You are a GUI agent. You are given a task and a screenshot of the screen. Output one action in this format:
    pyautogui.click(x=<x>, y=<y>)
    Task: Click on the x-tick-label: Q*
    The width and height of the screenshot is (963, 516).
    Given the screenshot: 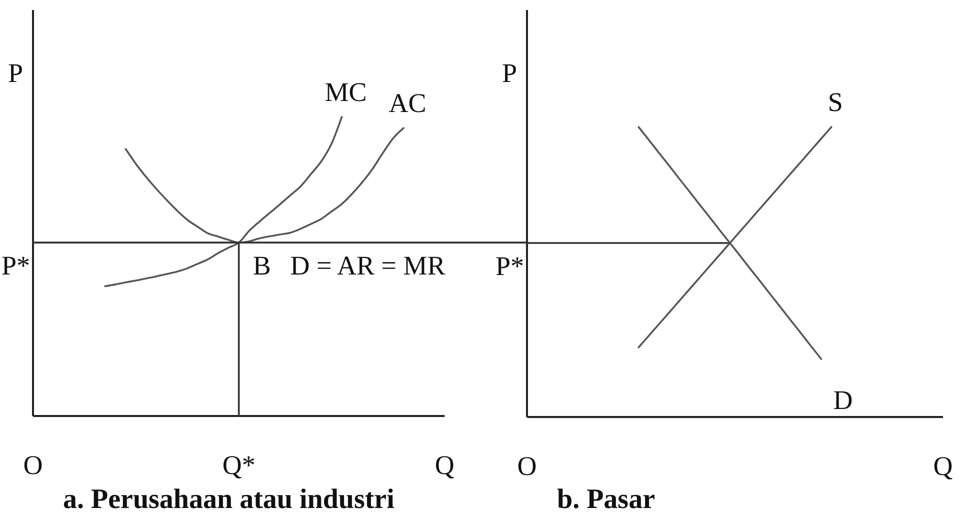 What is the action you would take?
    pyautogui.click(x=239, y=465)
    